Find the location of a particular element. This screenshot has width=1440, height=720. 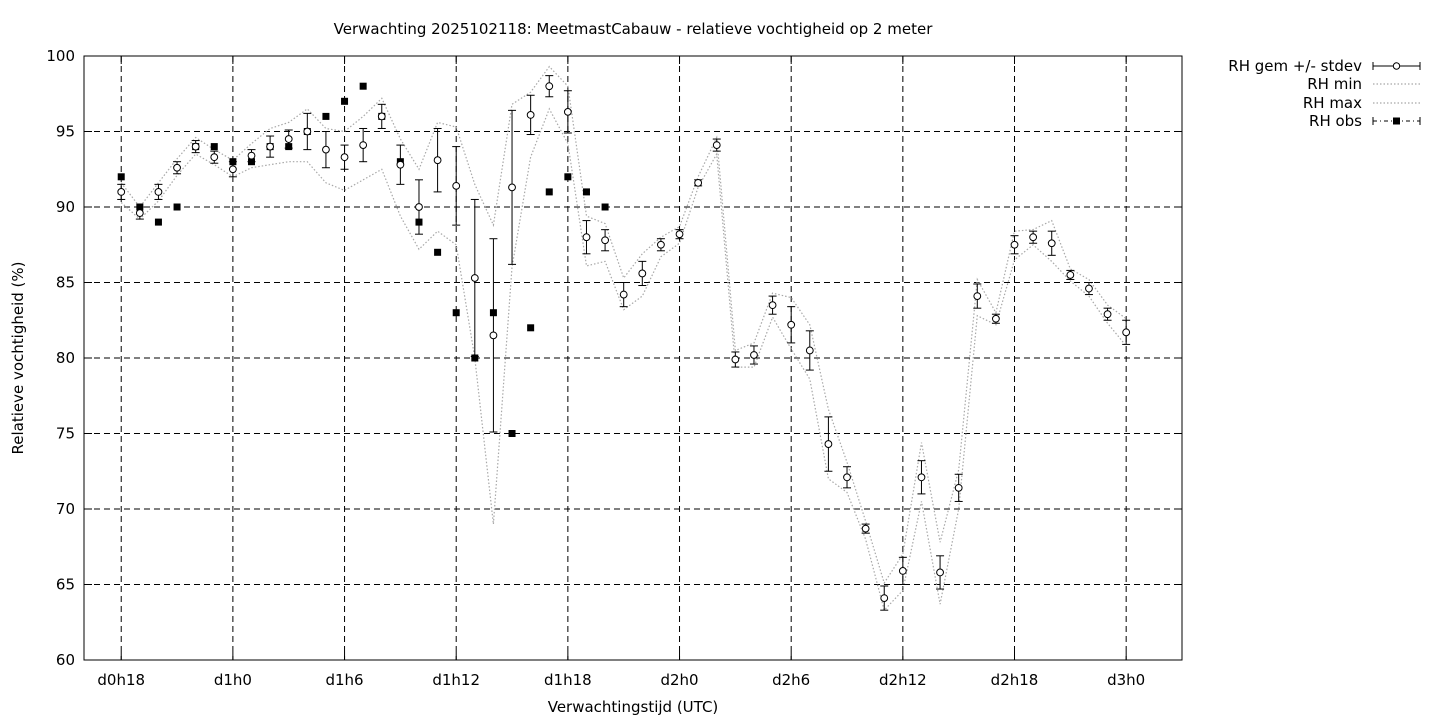

y-tick-label: 65 is located at coordinates (65, 585).